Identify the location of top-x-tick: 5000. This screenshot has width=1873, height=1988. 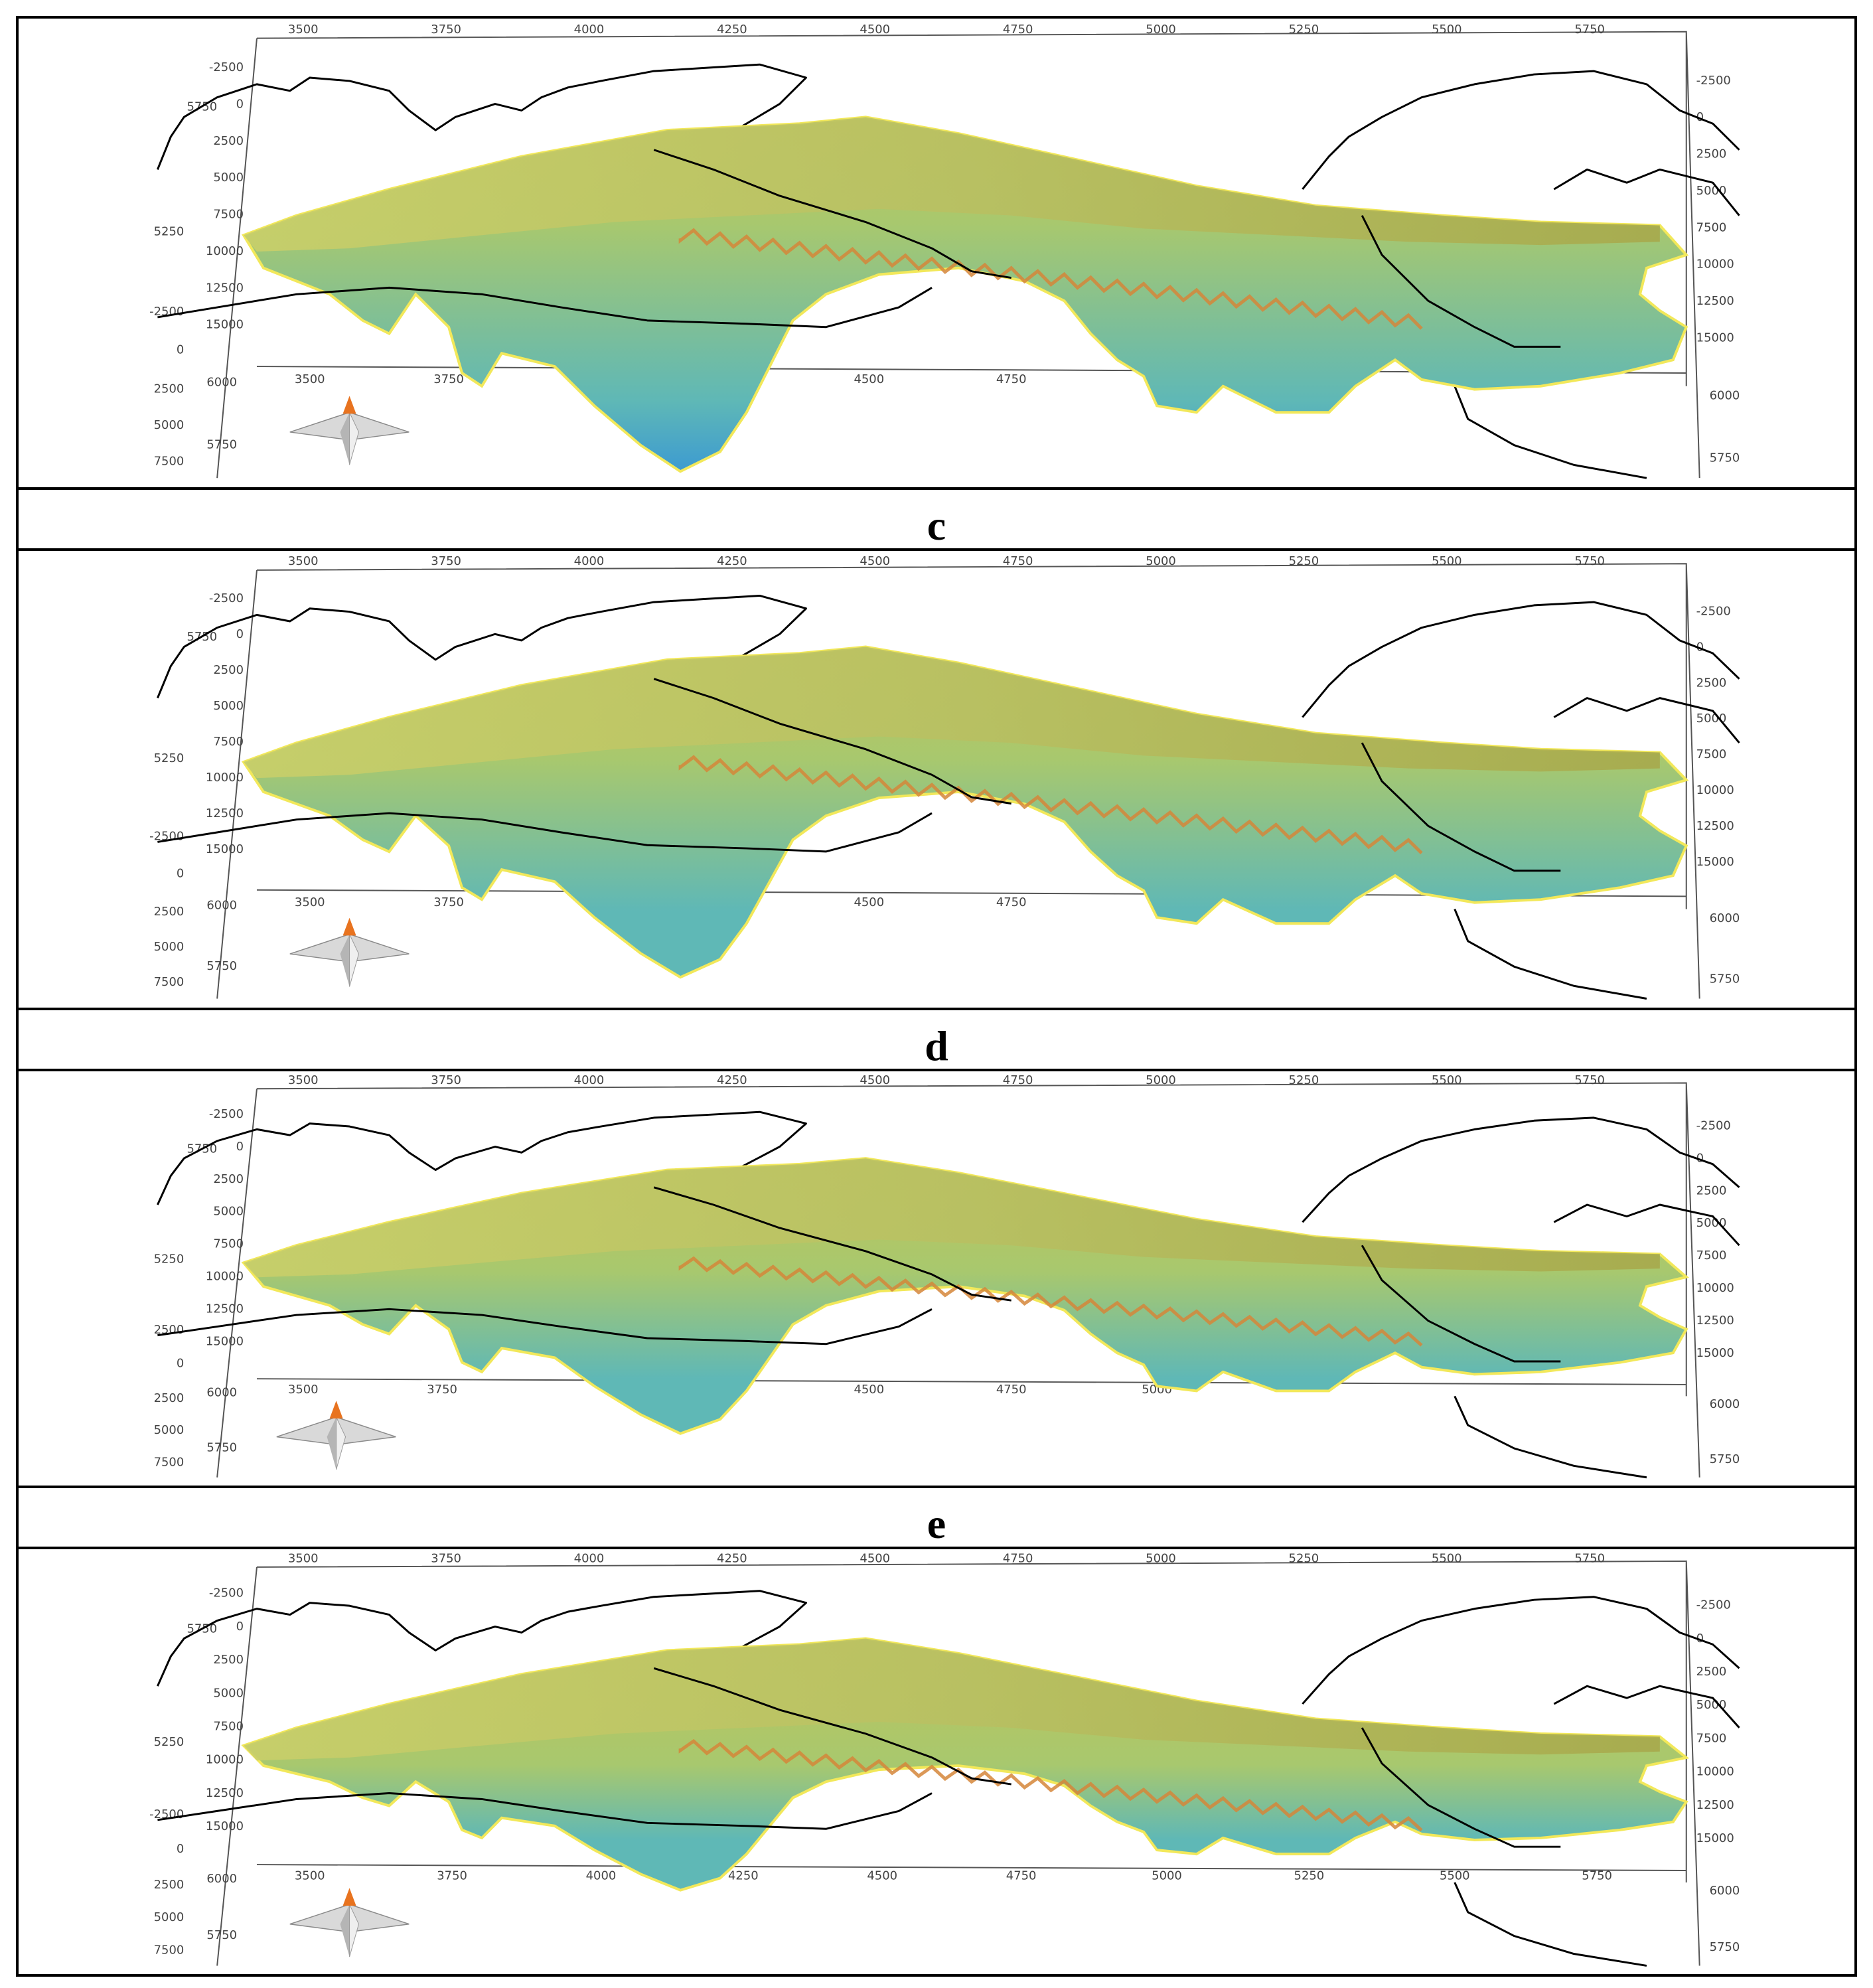
(1161, 1080).